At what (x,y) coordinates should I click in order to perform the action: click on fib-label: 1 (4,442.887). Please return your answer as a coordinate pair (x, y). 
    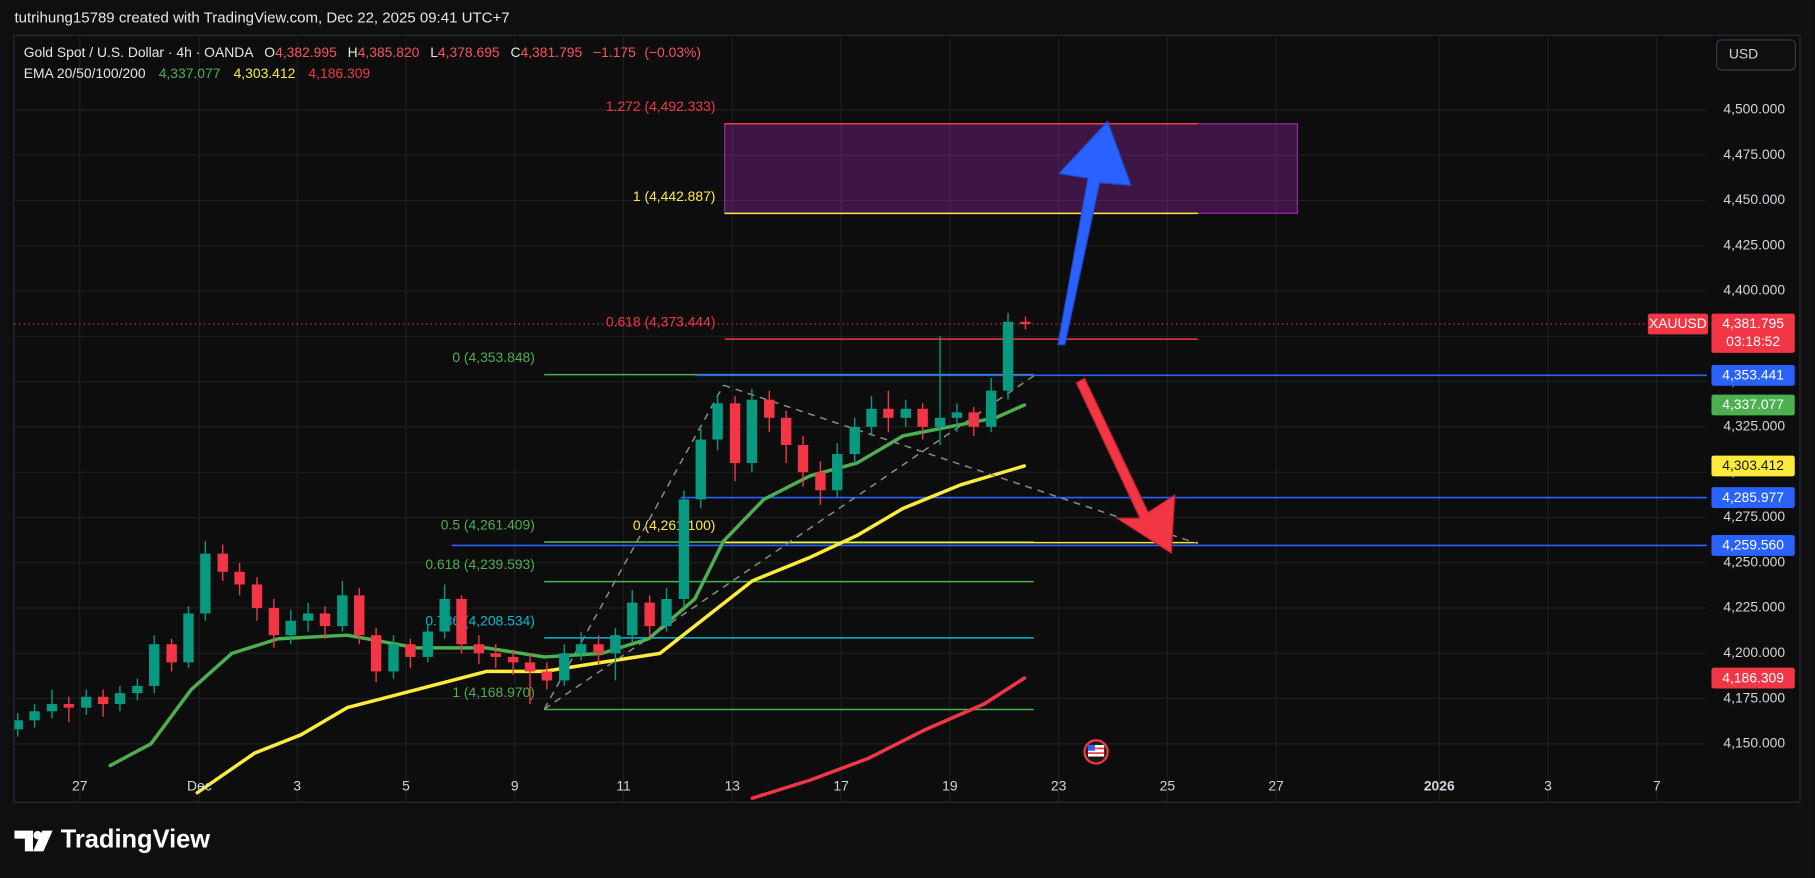
    Looking at the image, I should click on (674, 196).